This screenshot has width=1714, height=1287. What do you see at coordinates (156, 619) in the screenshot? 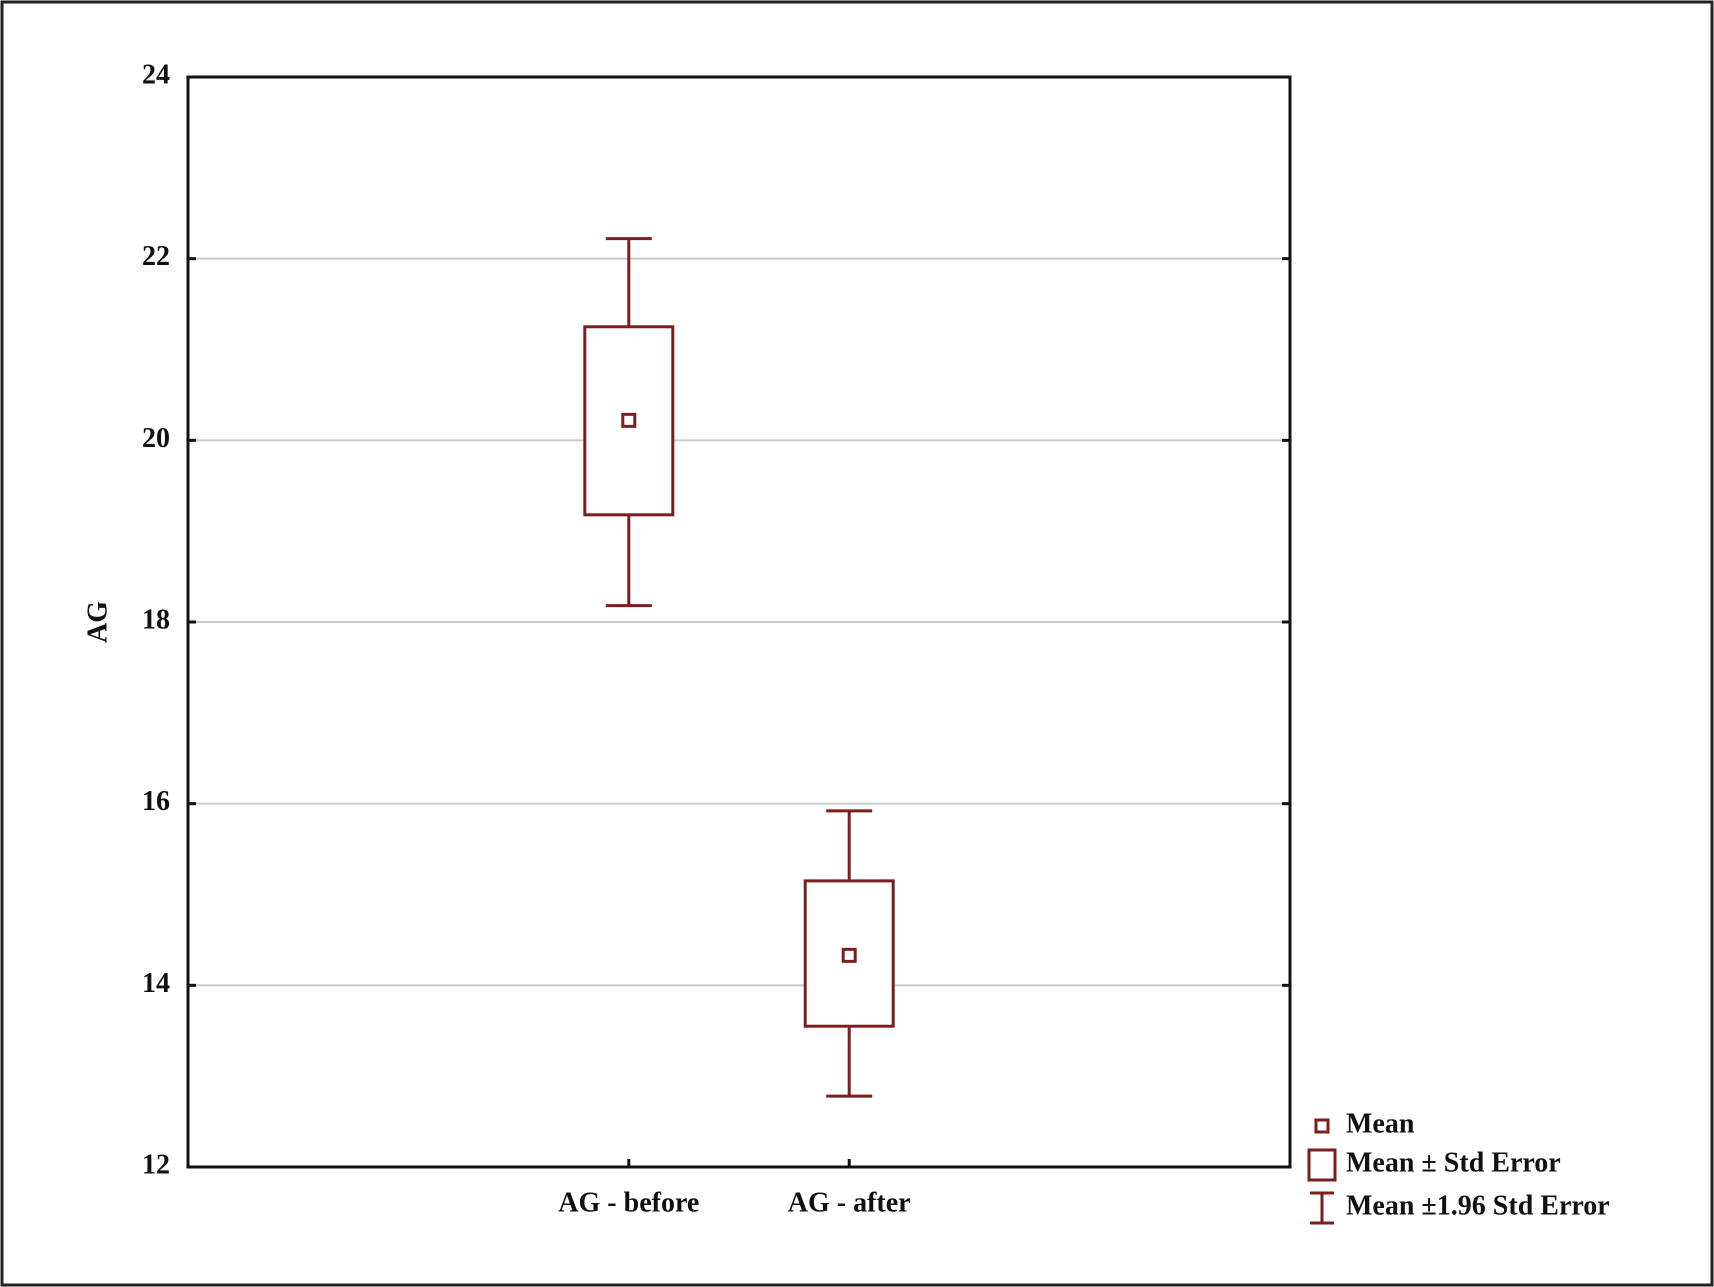
I see `y-tick-label: 18` at bounding box center [156, 619].